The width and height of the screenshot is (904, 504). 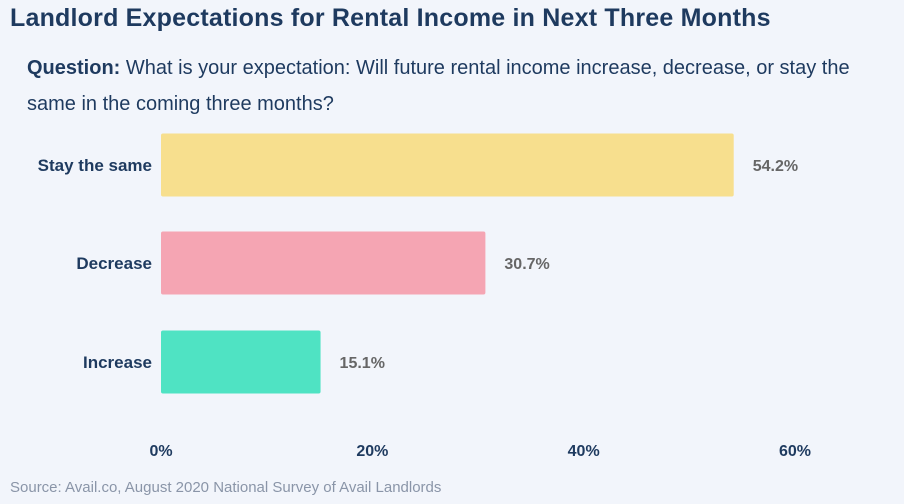 What do you see at coordinates (117, 362) in the screenshot?
I see `category-label: Increase` at bounding box center [117, 362].